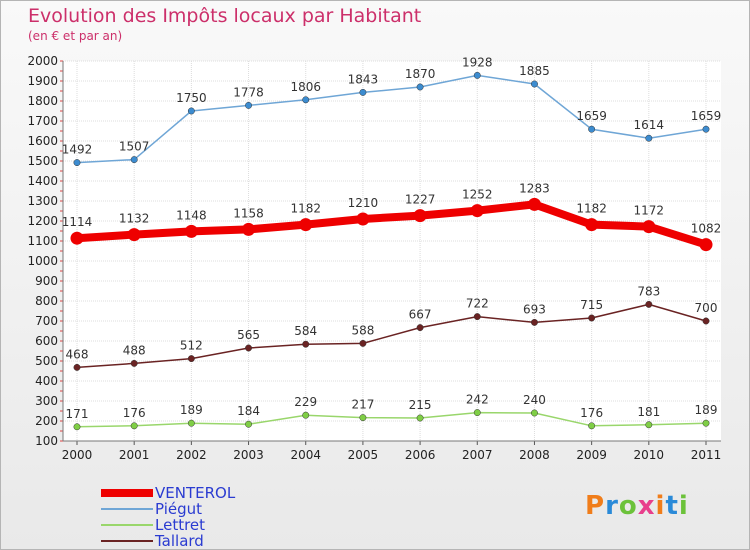  What do you see at coordinates (179, 509) in the screenshot?
I see `legend-label-piegut: Piégut` at bounding box center [179, 509].